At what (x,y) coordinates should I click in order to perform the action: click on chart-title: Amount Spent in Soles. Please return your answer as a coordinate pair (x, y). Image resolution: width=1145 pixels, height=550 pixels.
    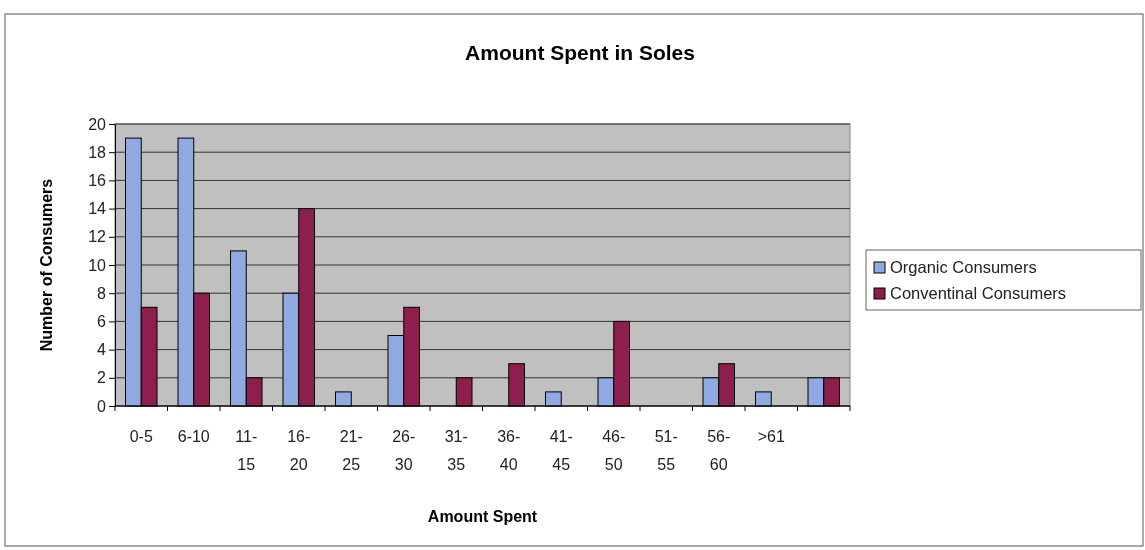
    Looking at the image, I should click on (580, 52).